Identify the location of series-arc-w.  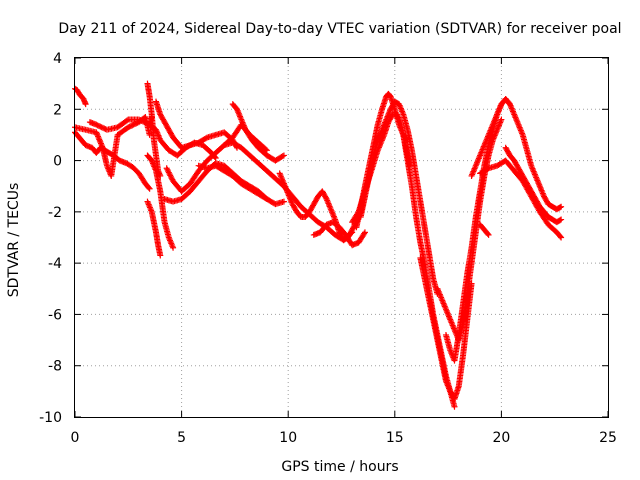
(477, 230).